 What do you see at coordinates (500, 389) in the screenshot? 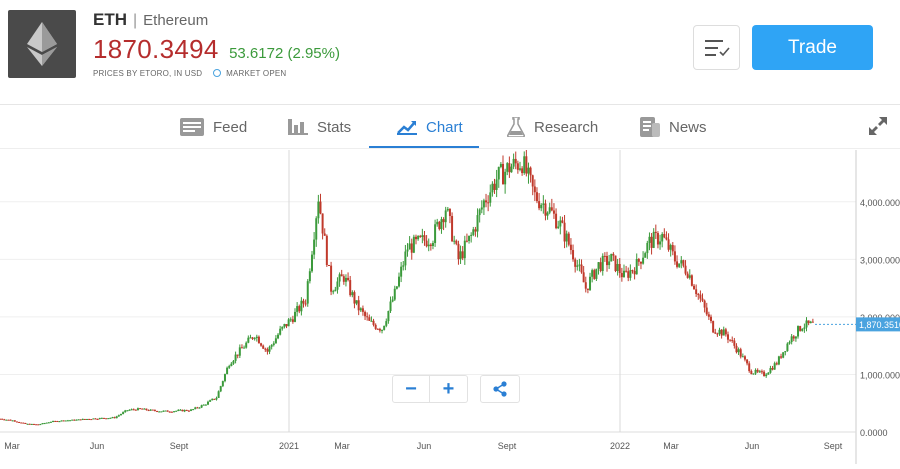
I see `share-button` at bounding box center [500, 389].